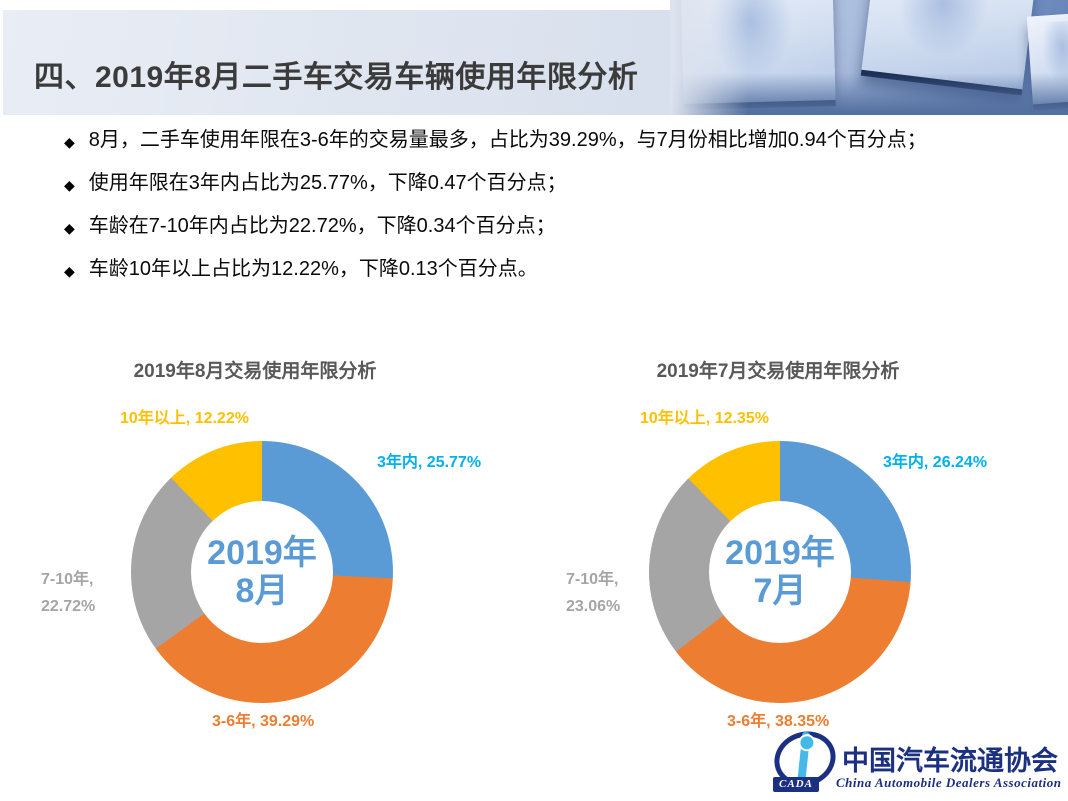 This screenshot has height=801, width=1068. What do you see at coordinates (593, 593) in the screenshot?
I see `slice-label-7to10: 7-10年, 23.06%` at bounding box center [593, 593].